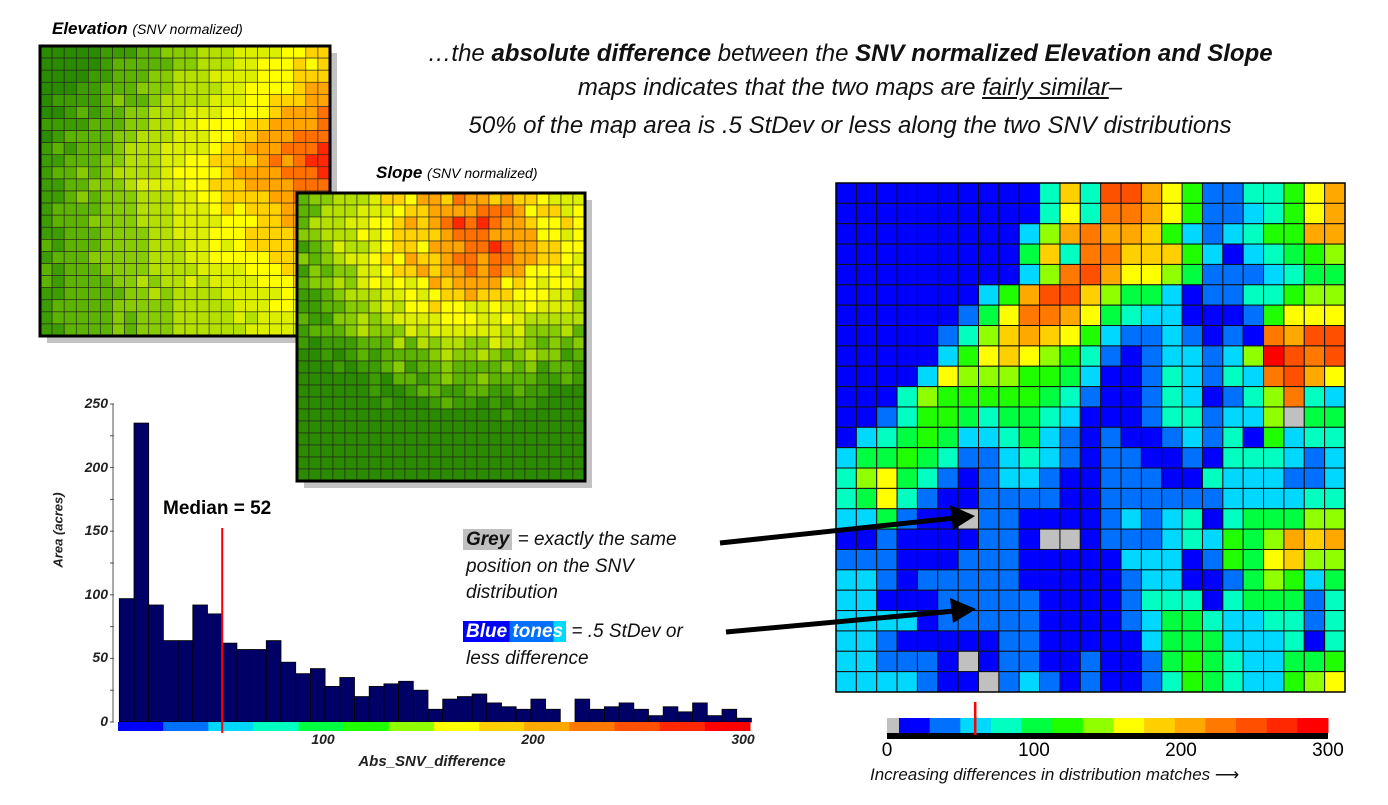 Image resolution: width=1388 pixels, height=805 pixels. Describe the element at coordinates (527, 658) in the screenshot. I see `annotation-text: less difference` at that location.